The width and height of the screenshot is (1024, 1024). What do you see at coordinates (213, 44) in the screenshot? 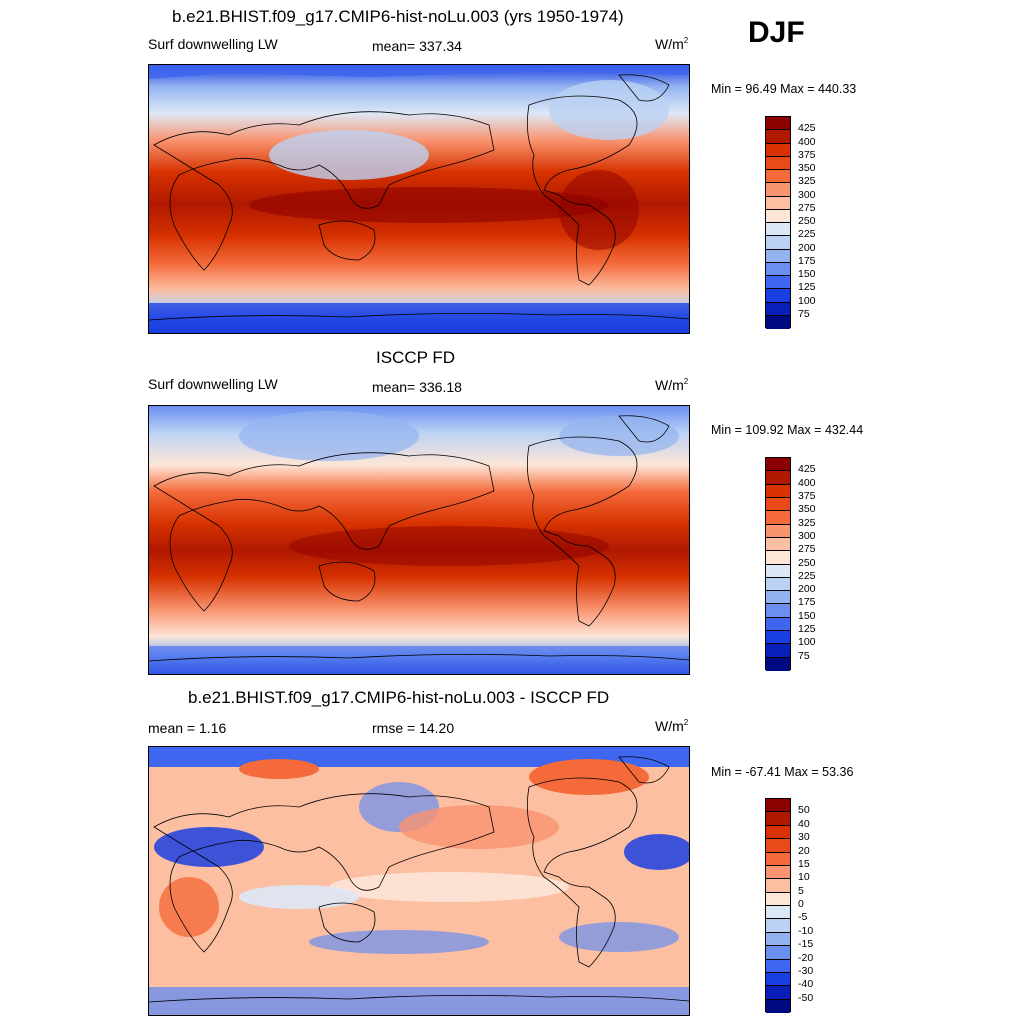
I see `panel1-variable-label: Surf downwelling LW` at bounding box center [213, 44].